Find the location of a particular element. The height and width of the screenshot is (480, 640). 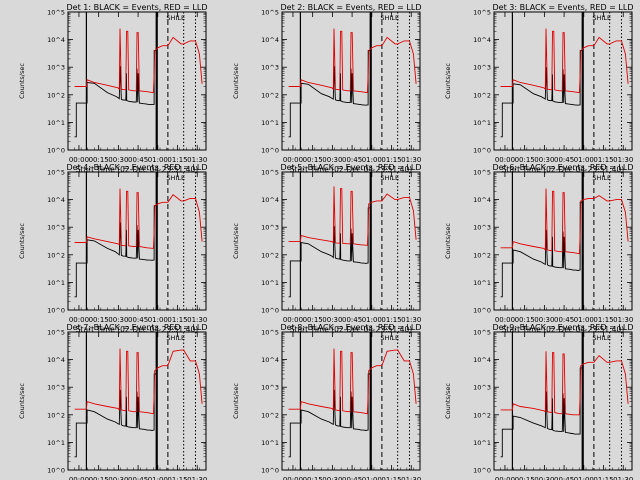

panel-title: Det 5: BLACK = Events, RED = LLD is located at coordinates (351, 167).